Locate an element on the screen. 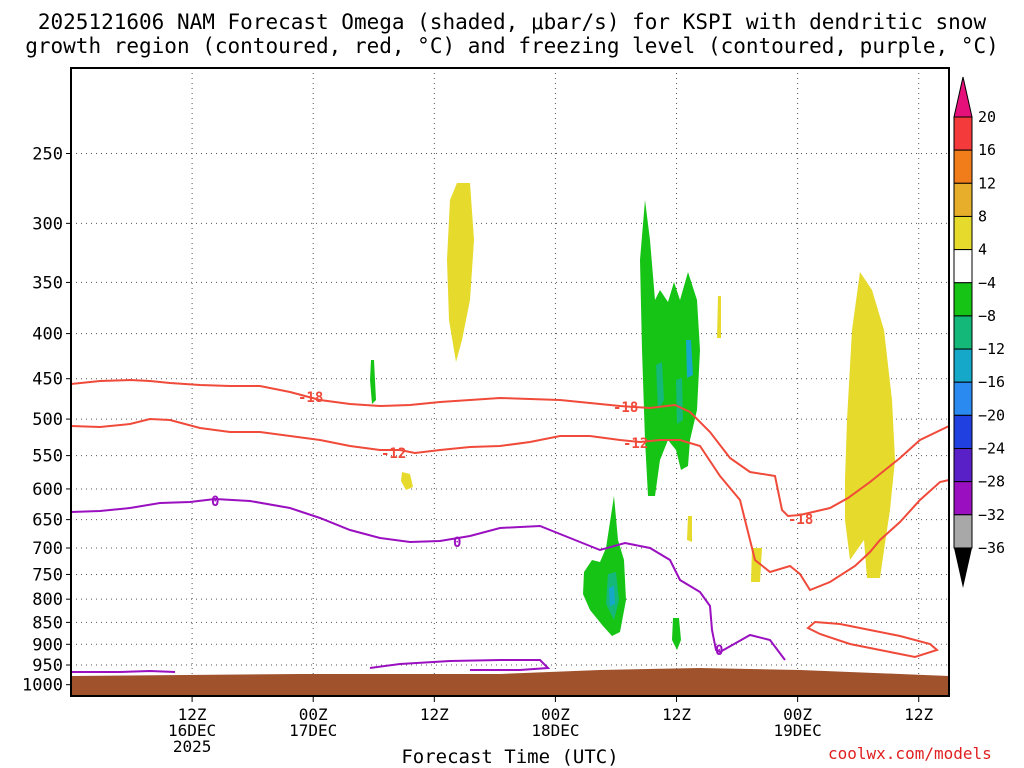  y-tick-label: 750 is located at coordinates (47, 575).